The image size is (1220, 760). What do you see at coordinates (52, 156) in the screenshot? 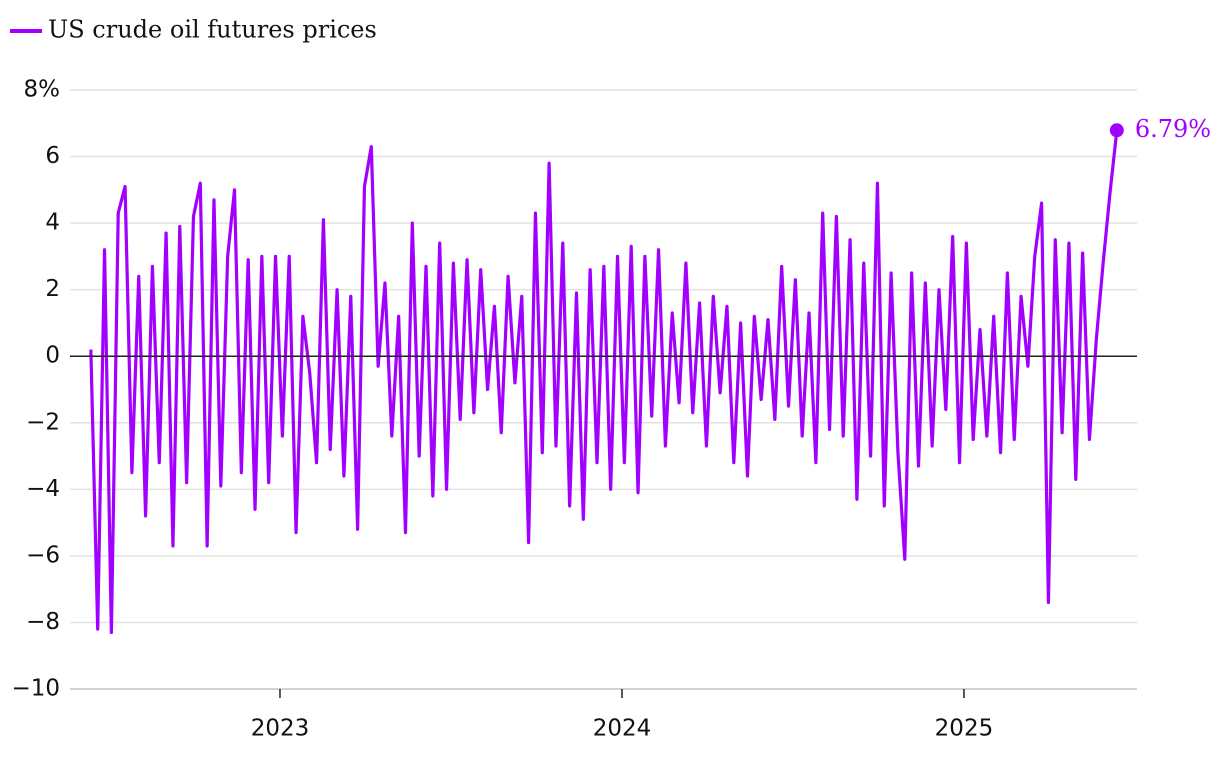
I see `y-tick-label: 6` at bounding box center [52, 156].